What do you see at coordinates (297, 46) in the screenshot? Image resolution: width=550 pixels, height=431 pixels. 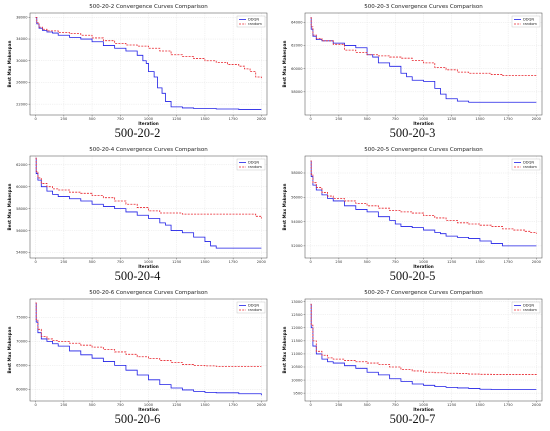 I see `y-tick-label: 62000` at bounding box center [297, 46].